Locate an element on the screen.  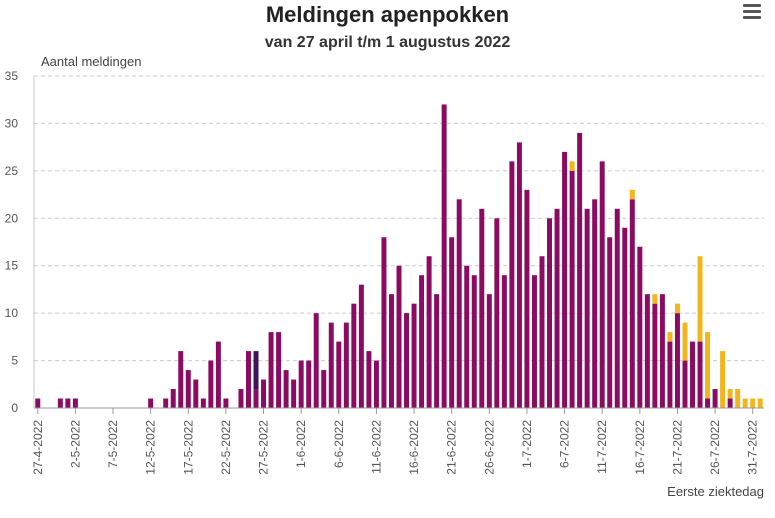
x-tick-label: 1-6-2022 is located at coordinates (301, 444).